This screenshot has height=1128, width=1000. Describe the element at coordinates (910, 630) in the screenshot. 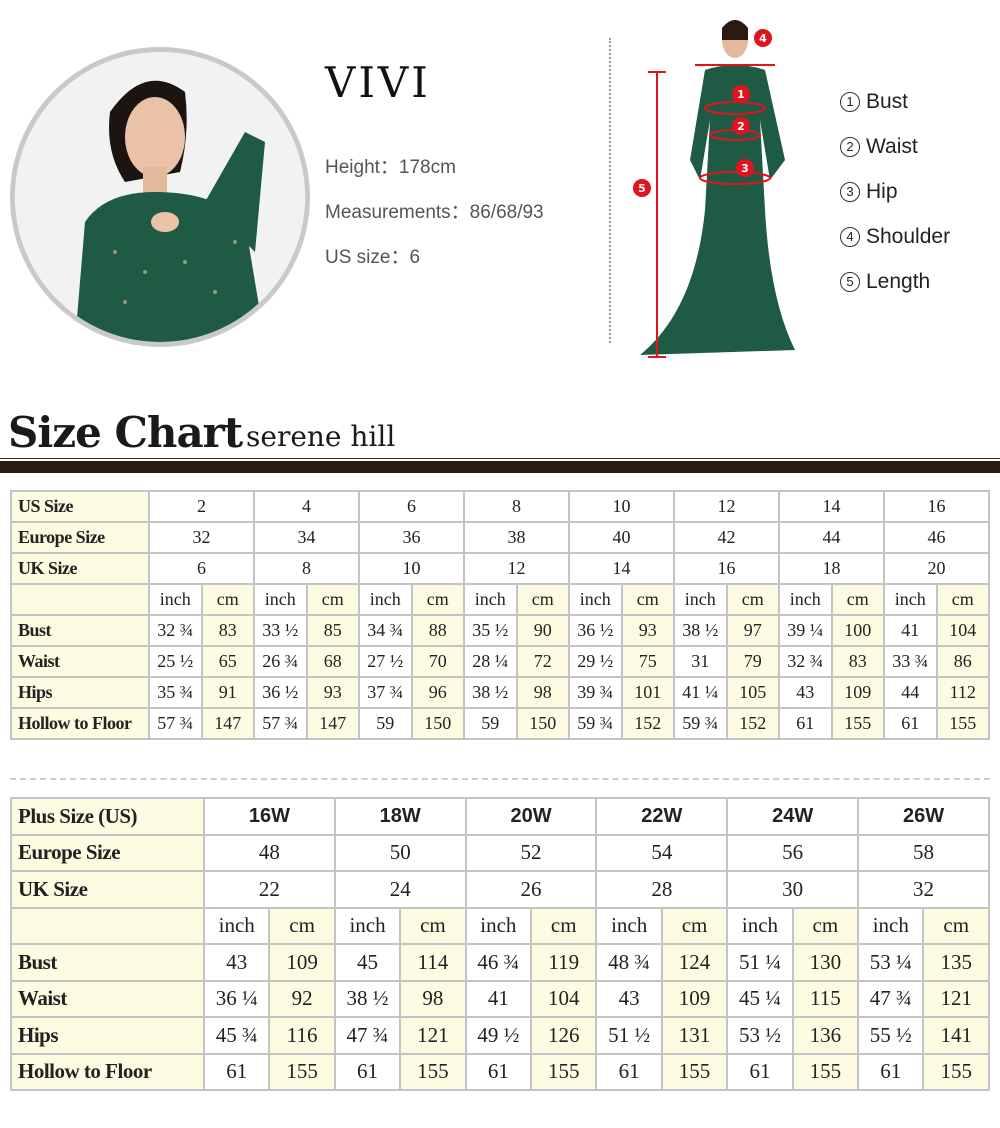

I see `inch-cell: 41` at that location.